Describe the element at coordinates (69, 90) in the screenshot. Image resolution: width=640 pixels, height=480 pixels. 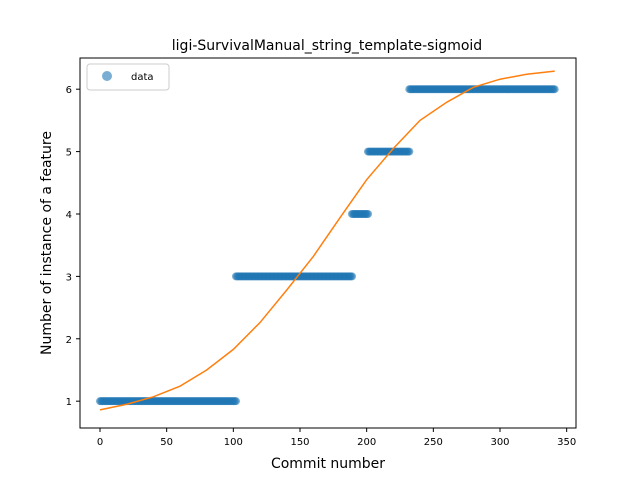
I see `y-tick-label: 6` at that location.